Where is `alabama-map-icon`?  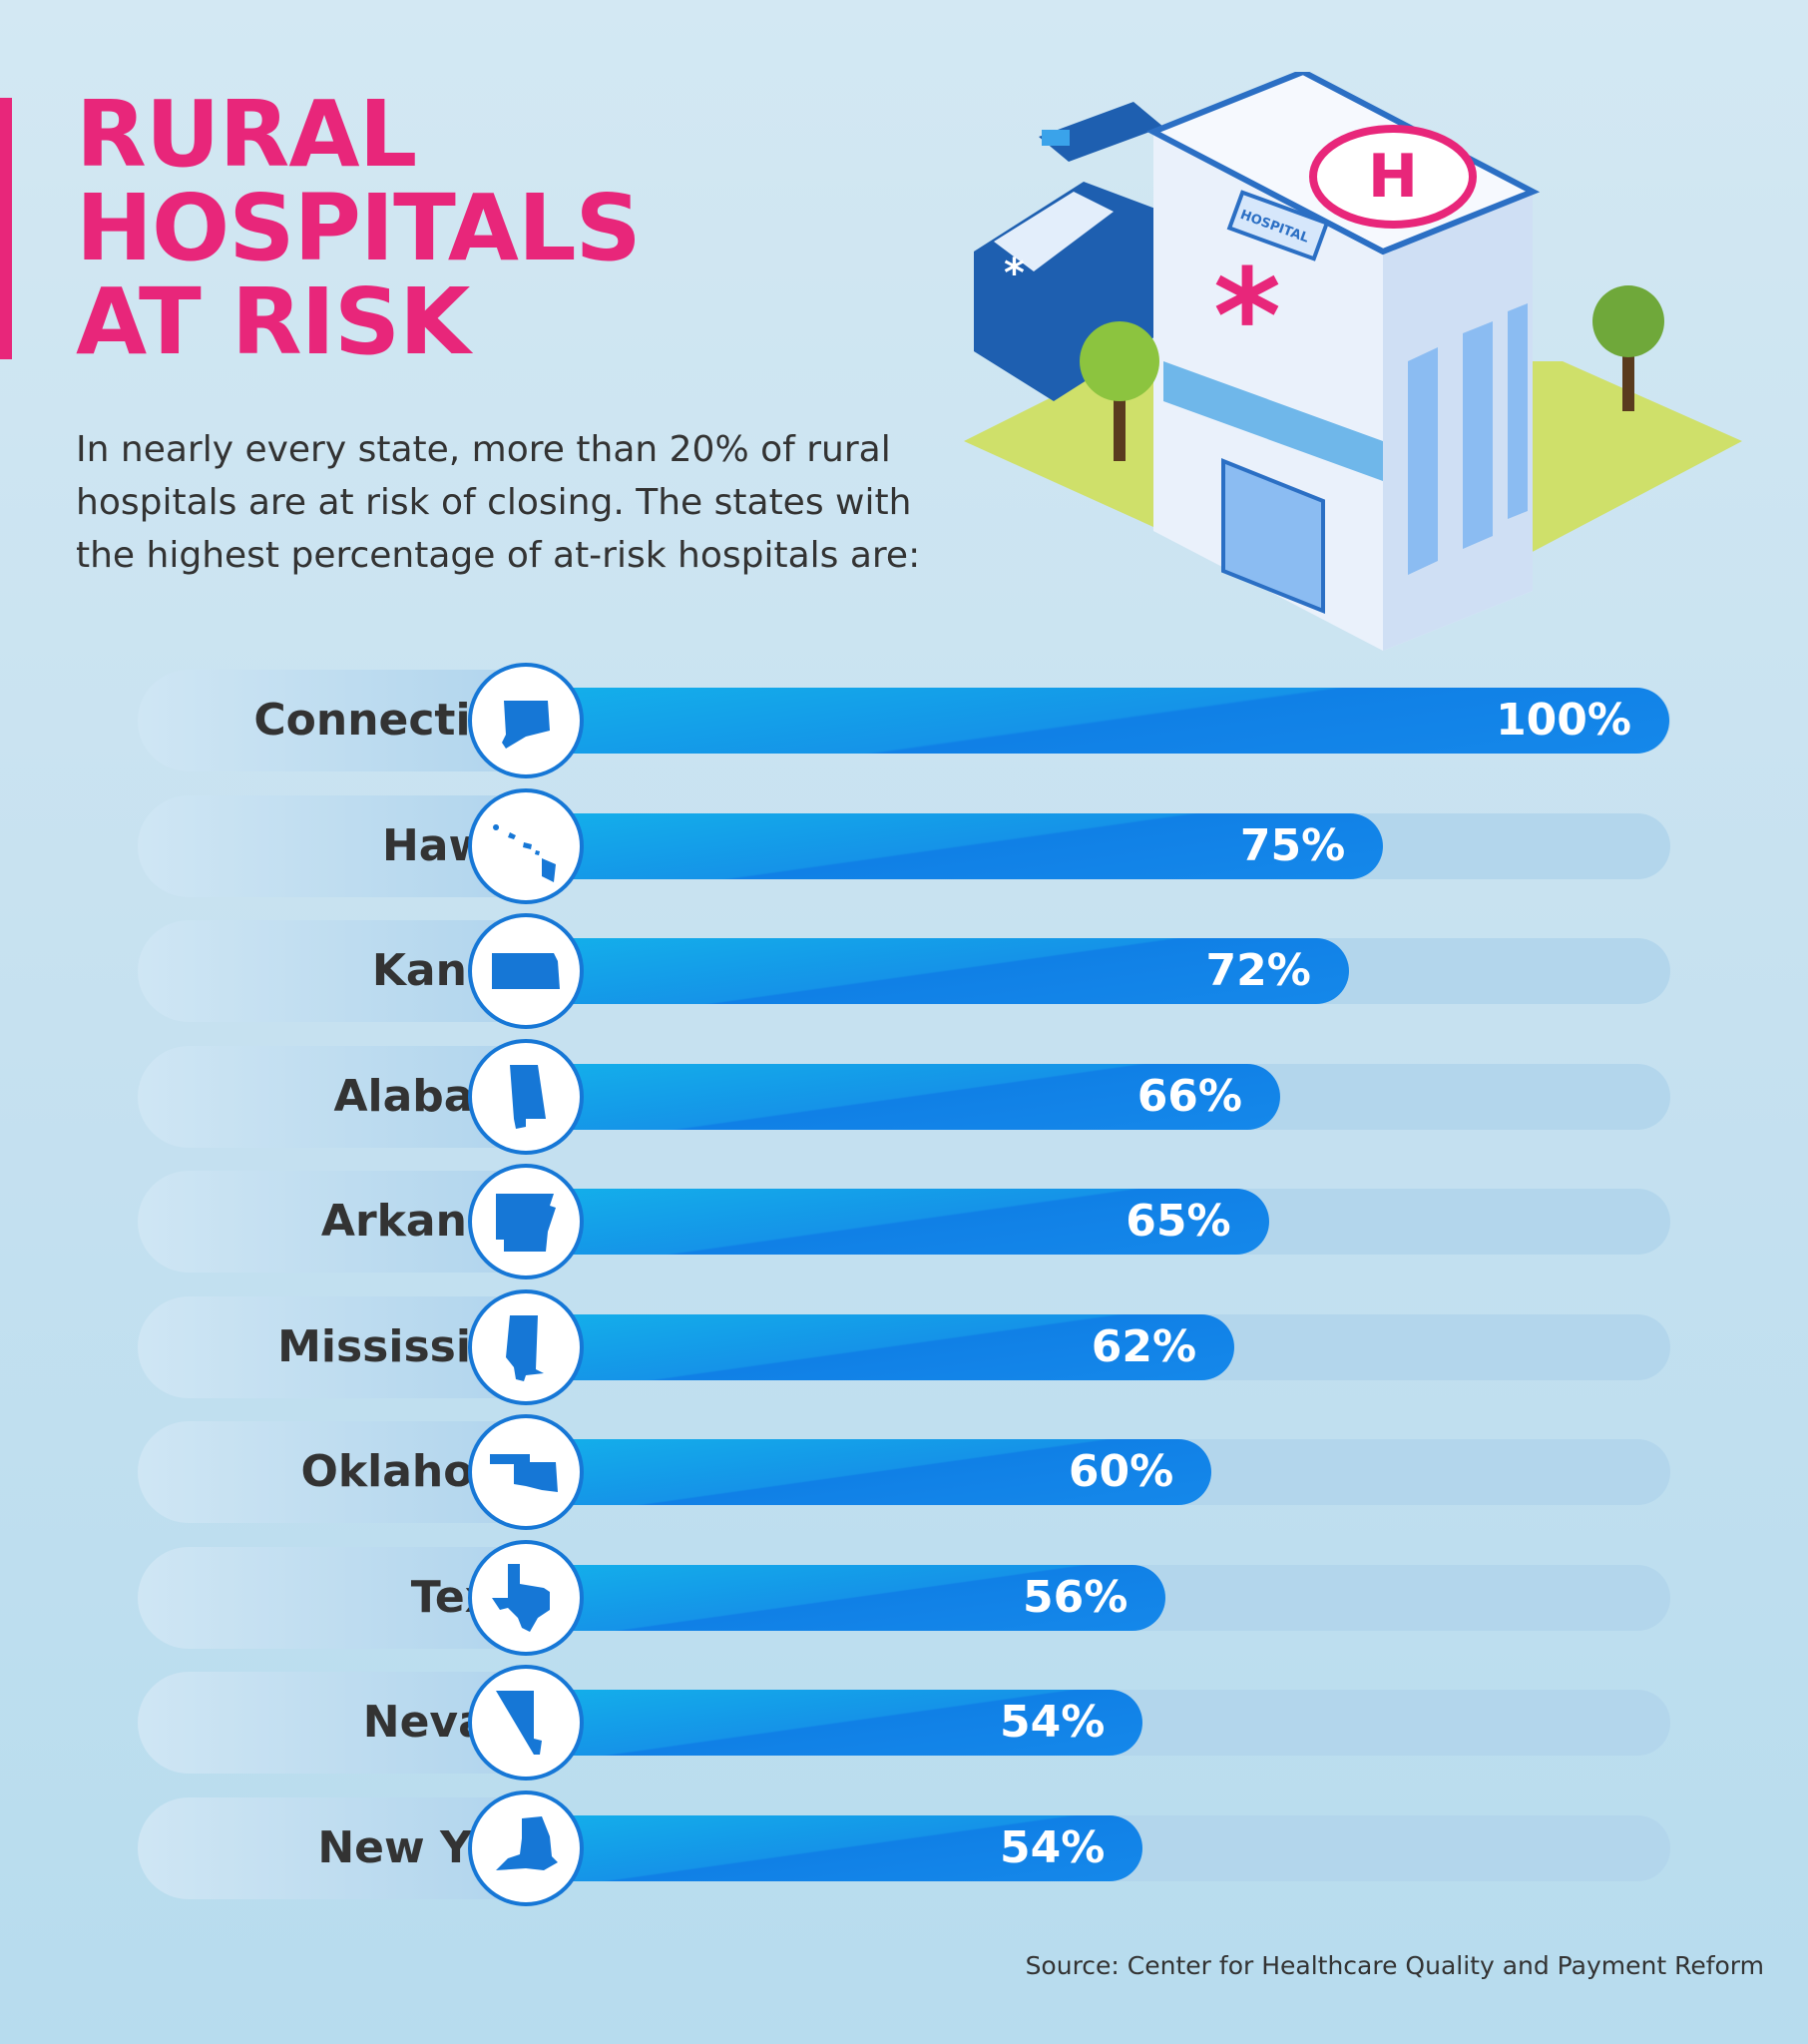 alabama-map-icon is located at coordinates (528, 1096).